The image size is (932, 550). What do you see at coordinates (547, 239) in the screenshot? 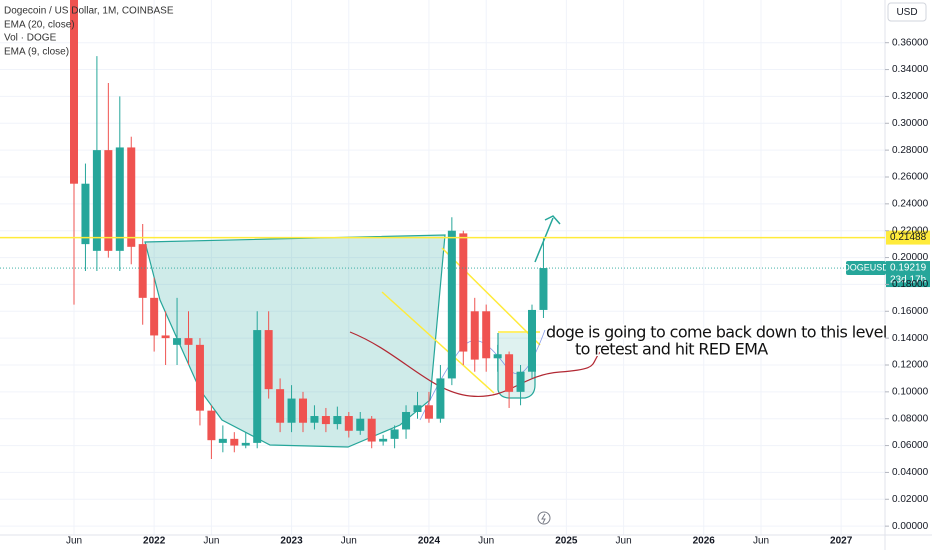
I see `arrow` at bounding box center [547, 239].